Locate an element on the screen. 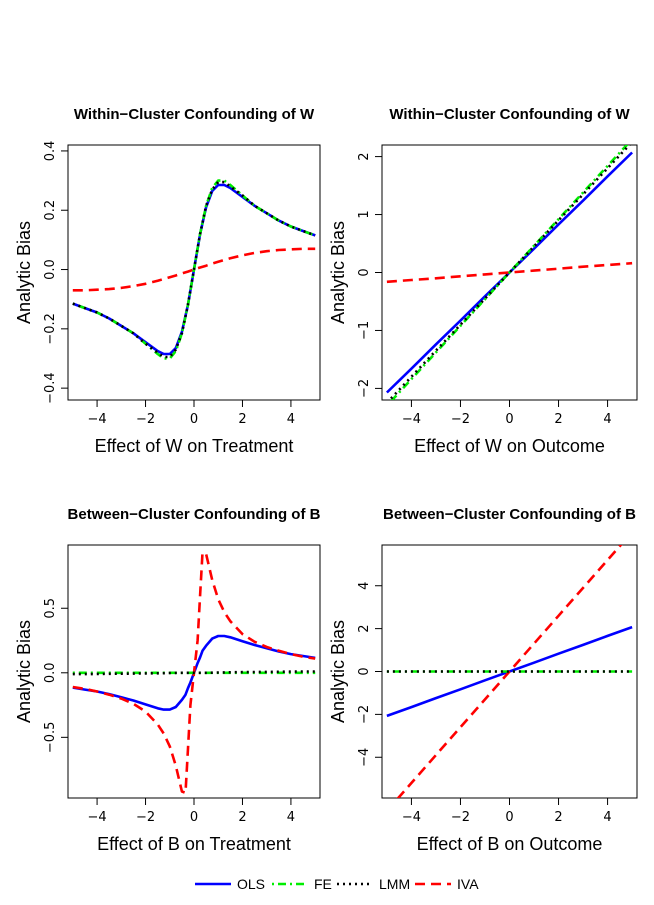 The image size is (654, 905). y-tick-label: 0.4 is located at coordinates (50, 151).